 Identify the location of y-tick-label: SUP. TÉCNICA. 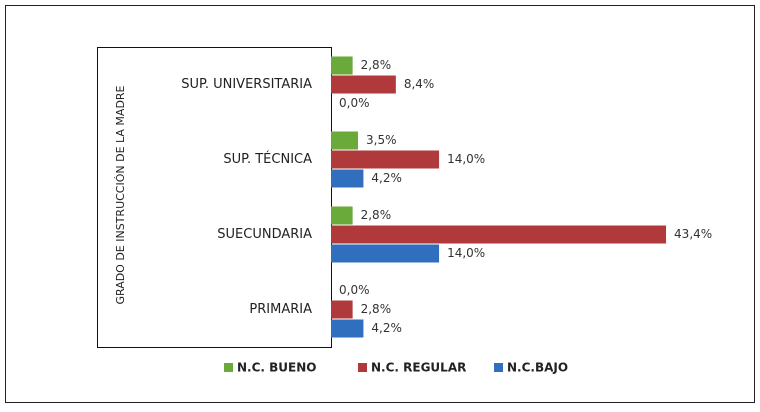
(267, 159).